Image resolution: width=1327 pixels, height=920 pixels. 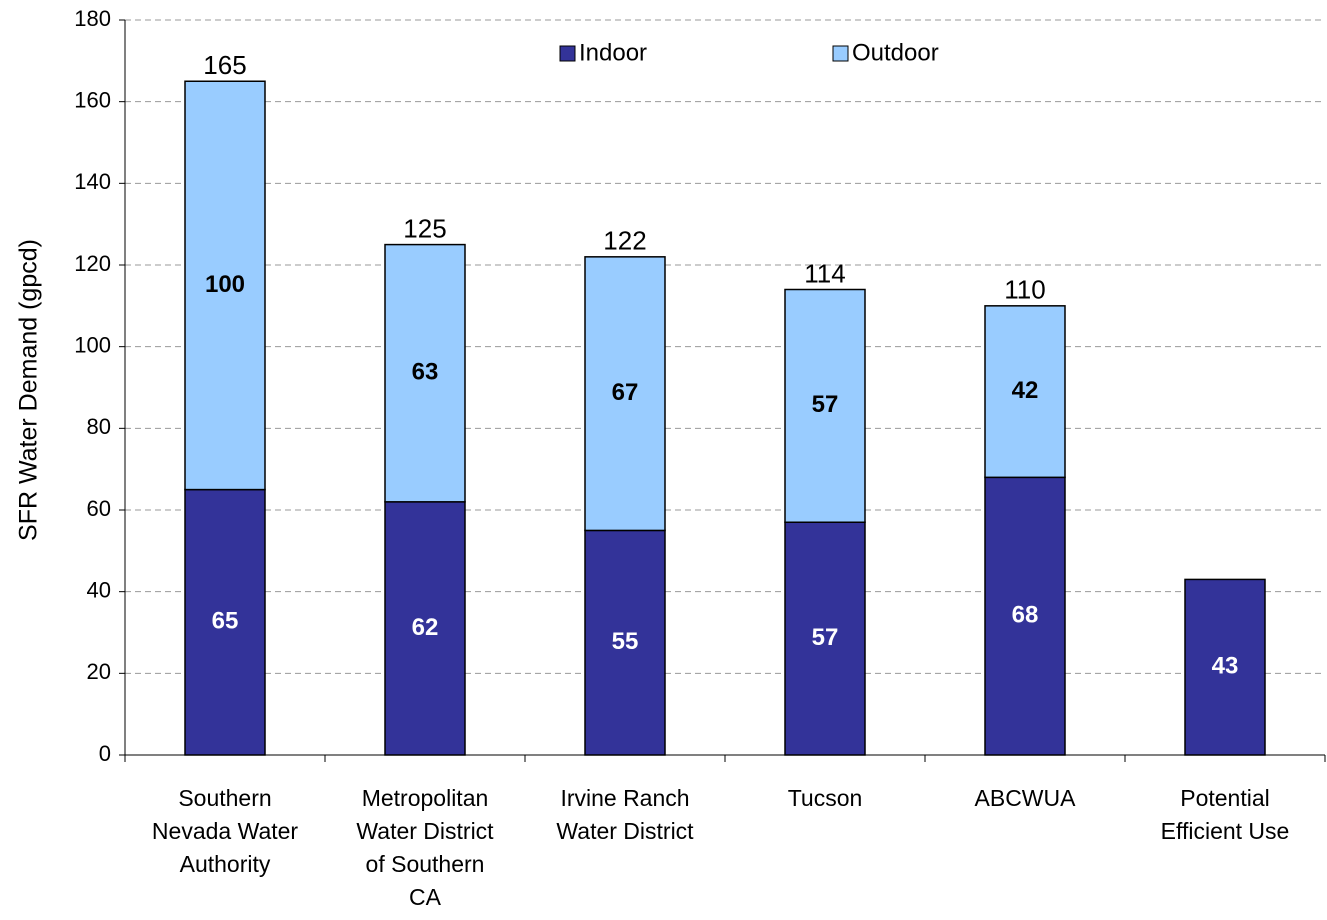 What do you see at coordinates (224, 798) in the screenshot?
I see `x-tick-label: Southern` at bounding box center [224, 798].